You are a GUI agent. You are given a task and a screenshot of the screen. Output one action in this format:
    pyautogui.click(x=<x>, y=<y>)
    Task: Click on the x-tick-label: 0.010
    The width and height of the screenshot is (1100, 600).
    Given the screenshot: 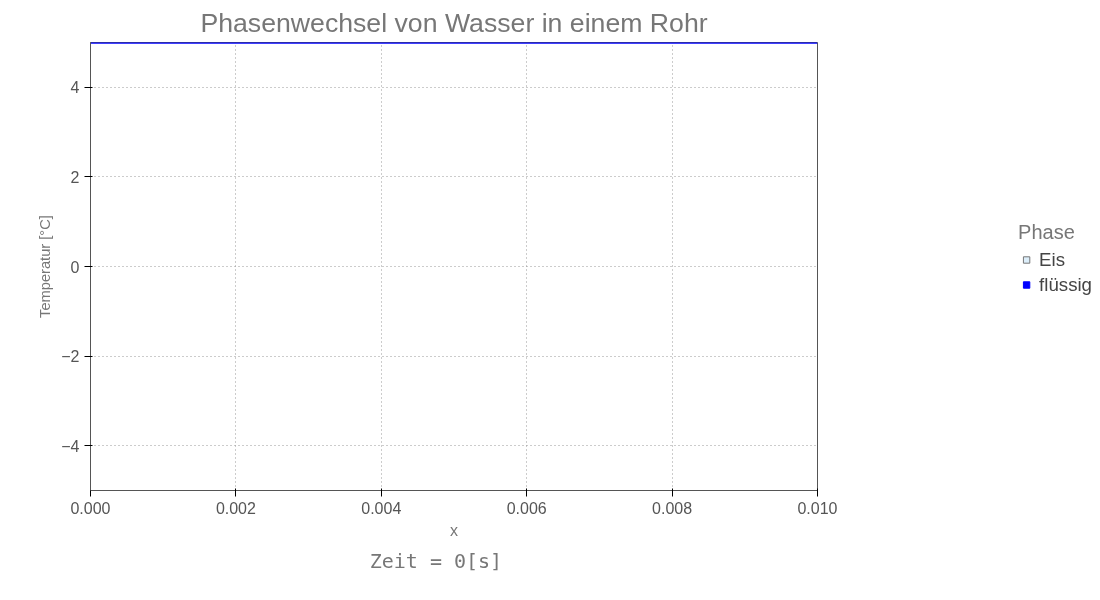 What is the action you would take?
    pyautogui.click(x=817, y=508)
    